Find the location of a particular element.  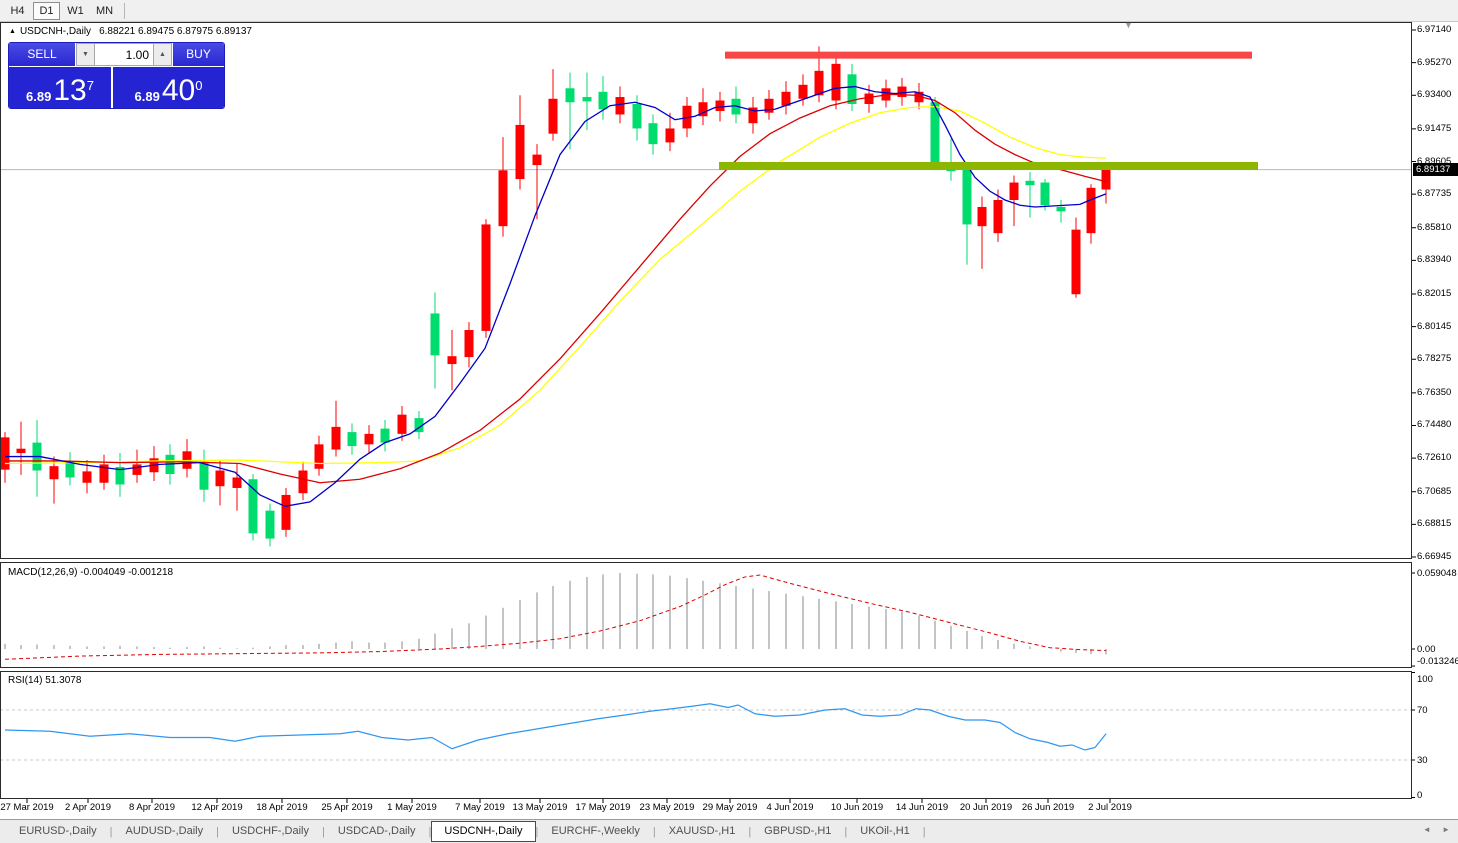

tab-xauusd-h1: XAUUSD-,H1 is located at coordinates (702, 831).